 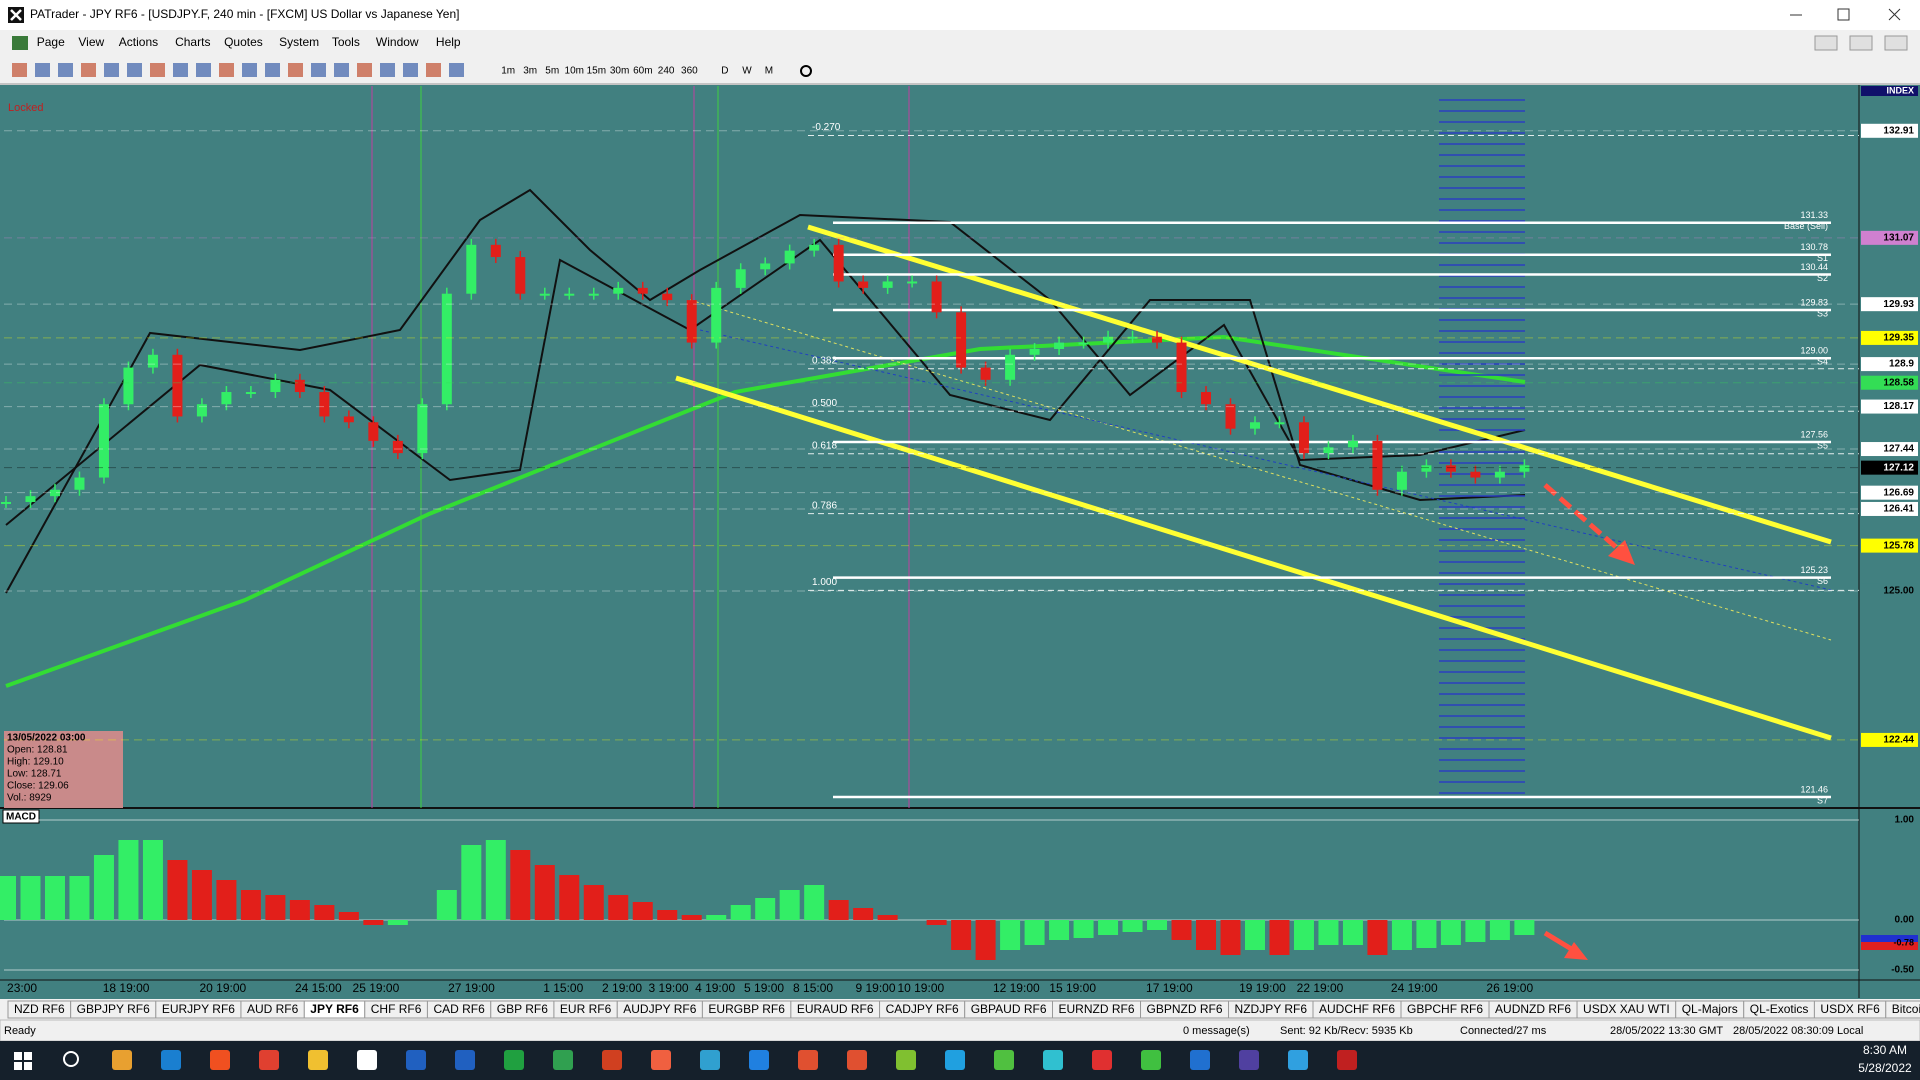 What do you see at coordinates (619, 71) in the screenshot?
I see `timeframe-button: 30m` at bounding box center [619, 71].